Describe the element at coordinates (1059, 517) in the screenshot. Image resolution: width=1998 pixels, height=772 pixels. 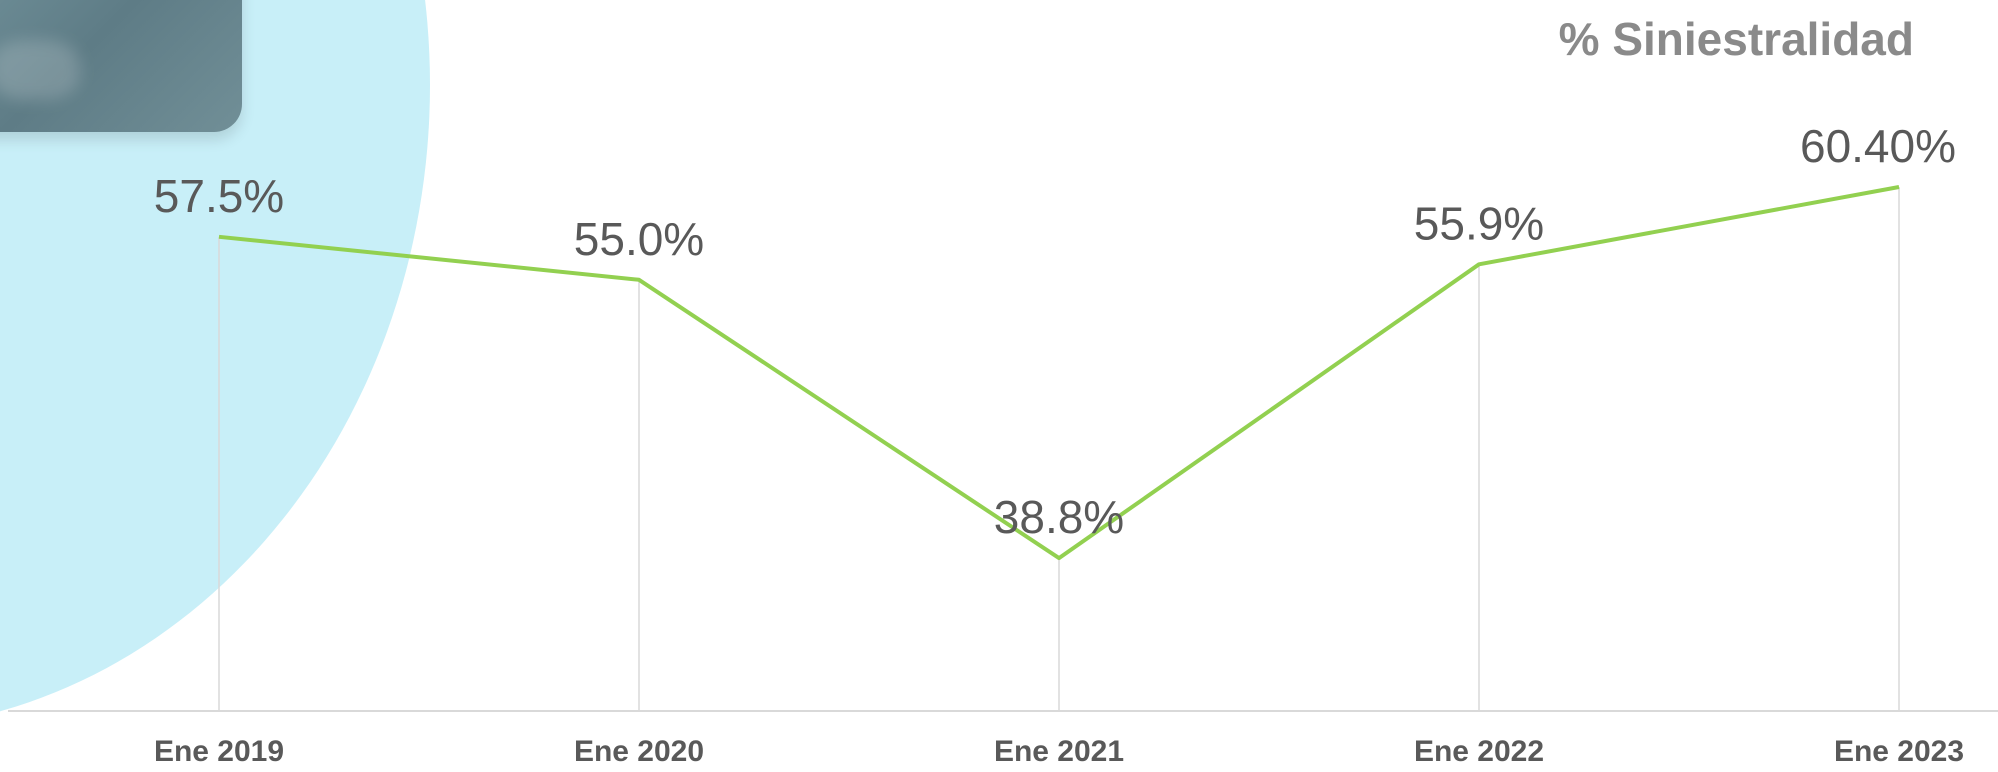
I see `data-label: 38.8%` at that location.